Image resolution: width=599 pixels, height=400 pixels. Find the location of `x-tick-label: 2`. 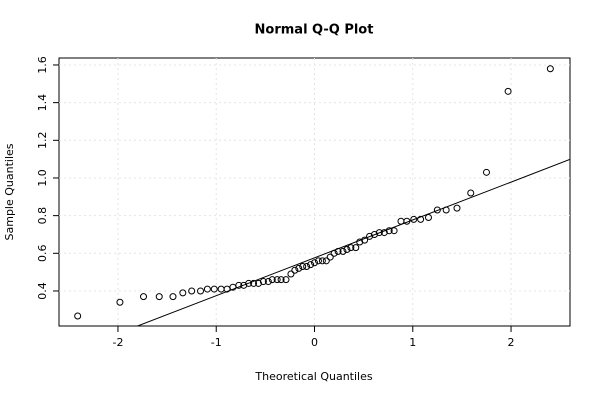

x-tick-label: 2 is located at coordinates (511, 342).